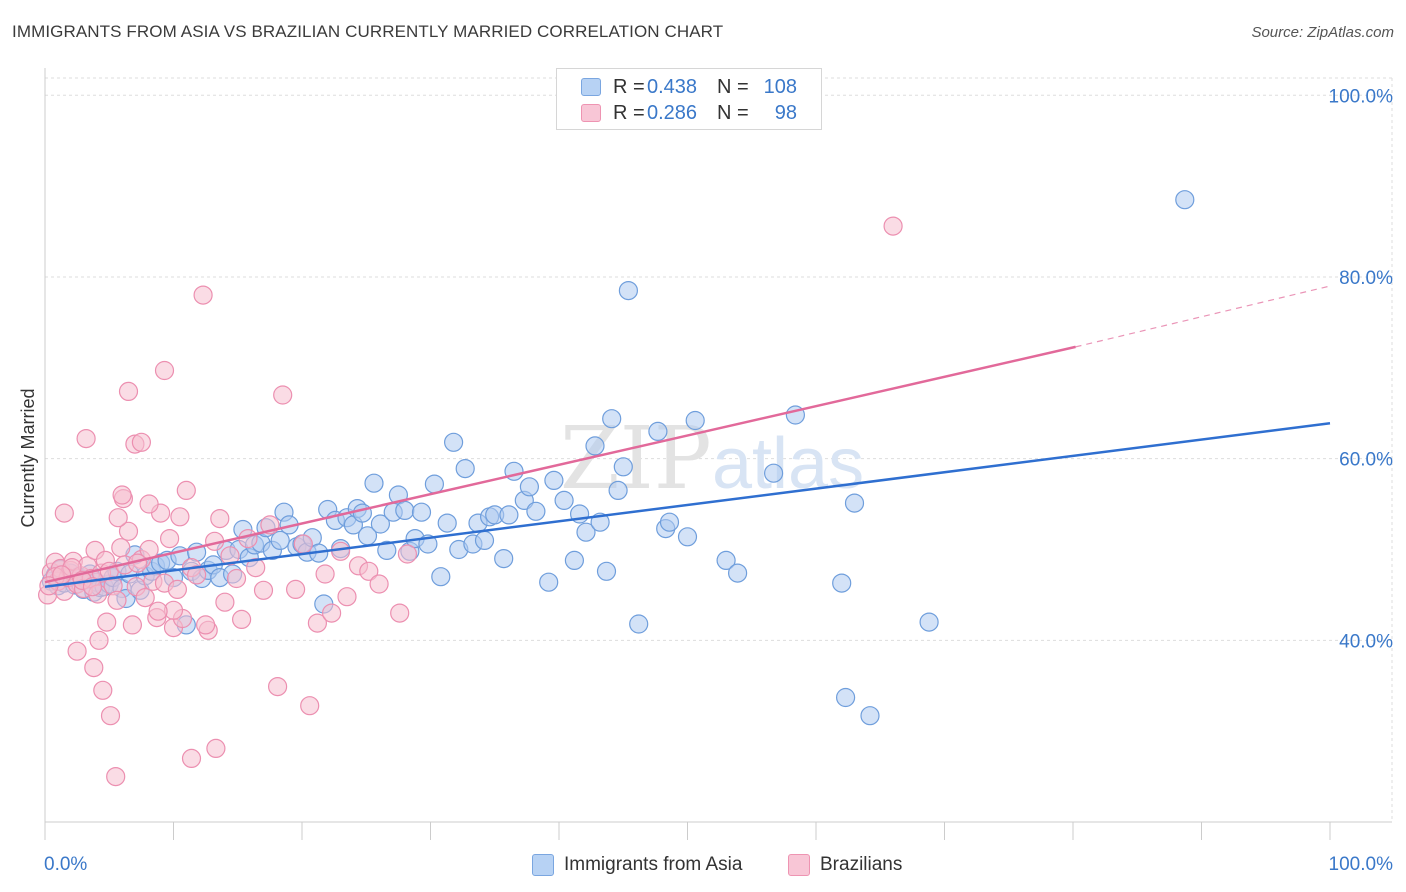  I want to click on bottom-legend-swatch-blue, so click(543, 865).